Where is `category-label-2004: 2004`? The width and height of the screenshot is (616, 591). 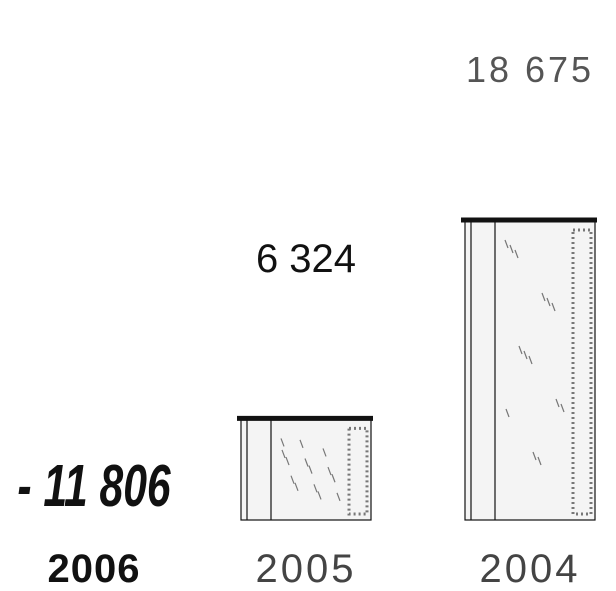
category-label-2004: 2004 is located at coordinates (530, 569).